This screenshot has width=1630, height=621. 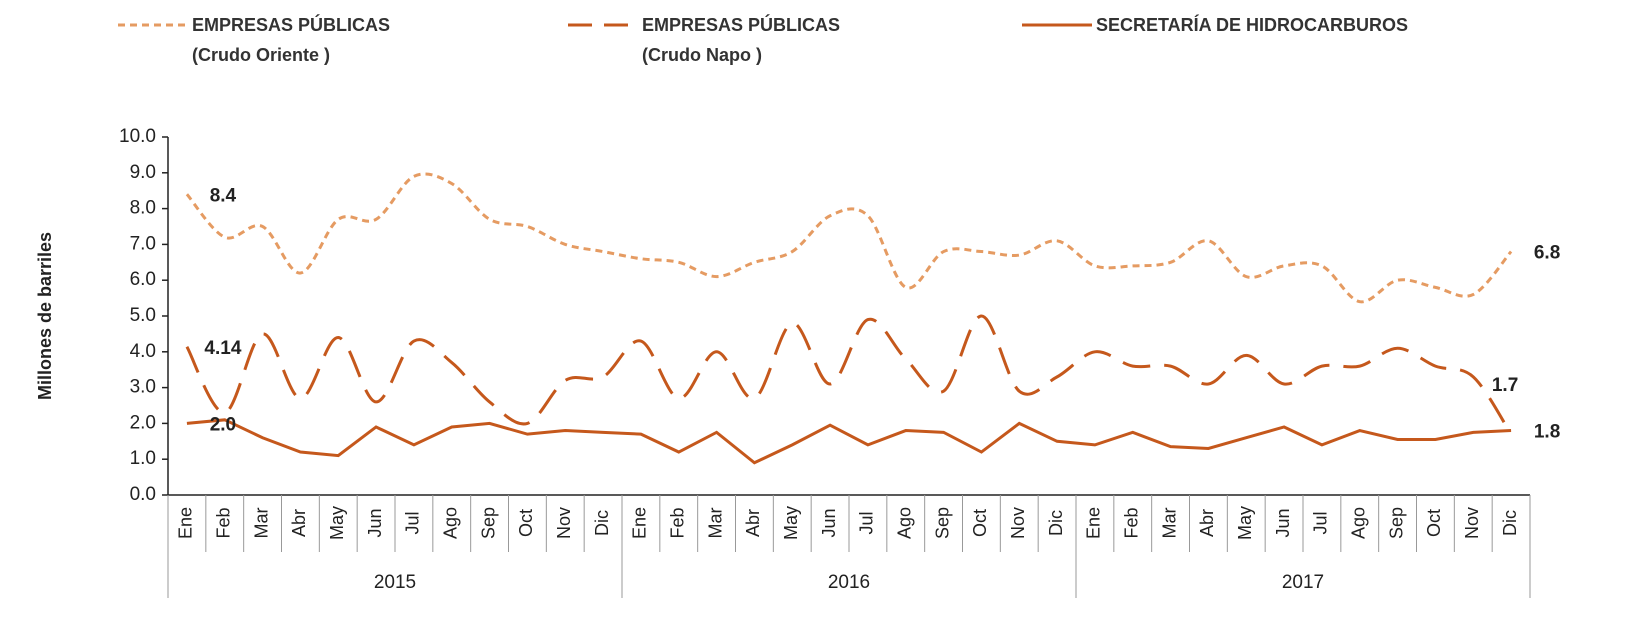 I want to click on year-label: 2016, so click(x=849, y=582).